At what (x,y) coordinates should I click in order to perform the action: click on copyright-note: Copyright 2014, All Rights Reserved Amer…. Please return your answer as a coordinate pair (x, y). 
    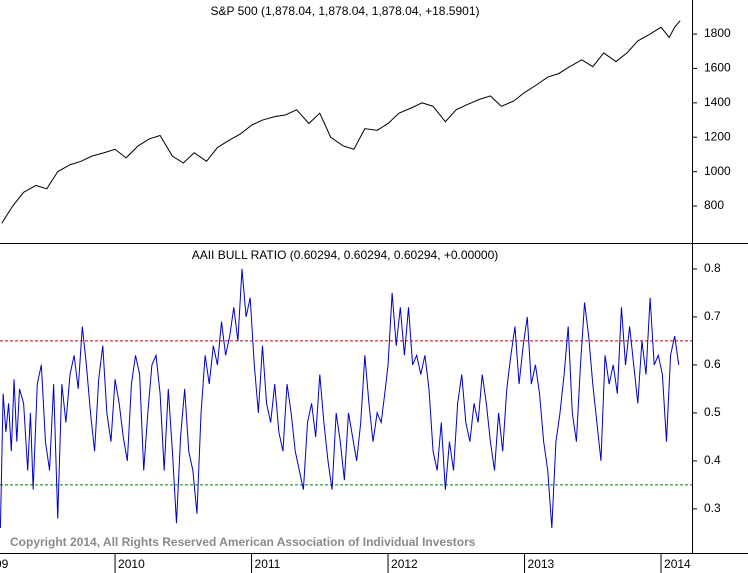
    Looking at the image, I should click on (243, 542).